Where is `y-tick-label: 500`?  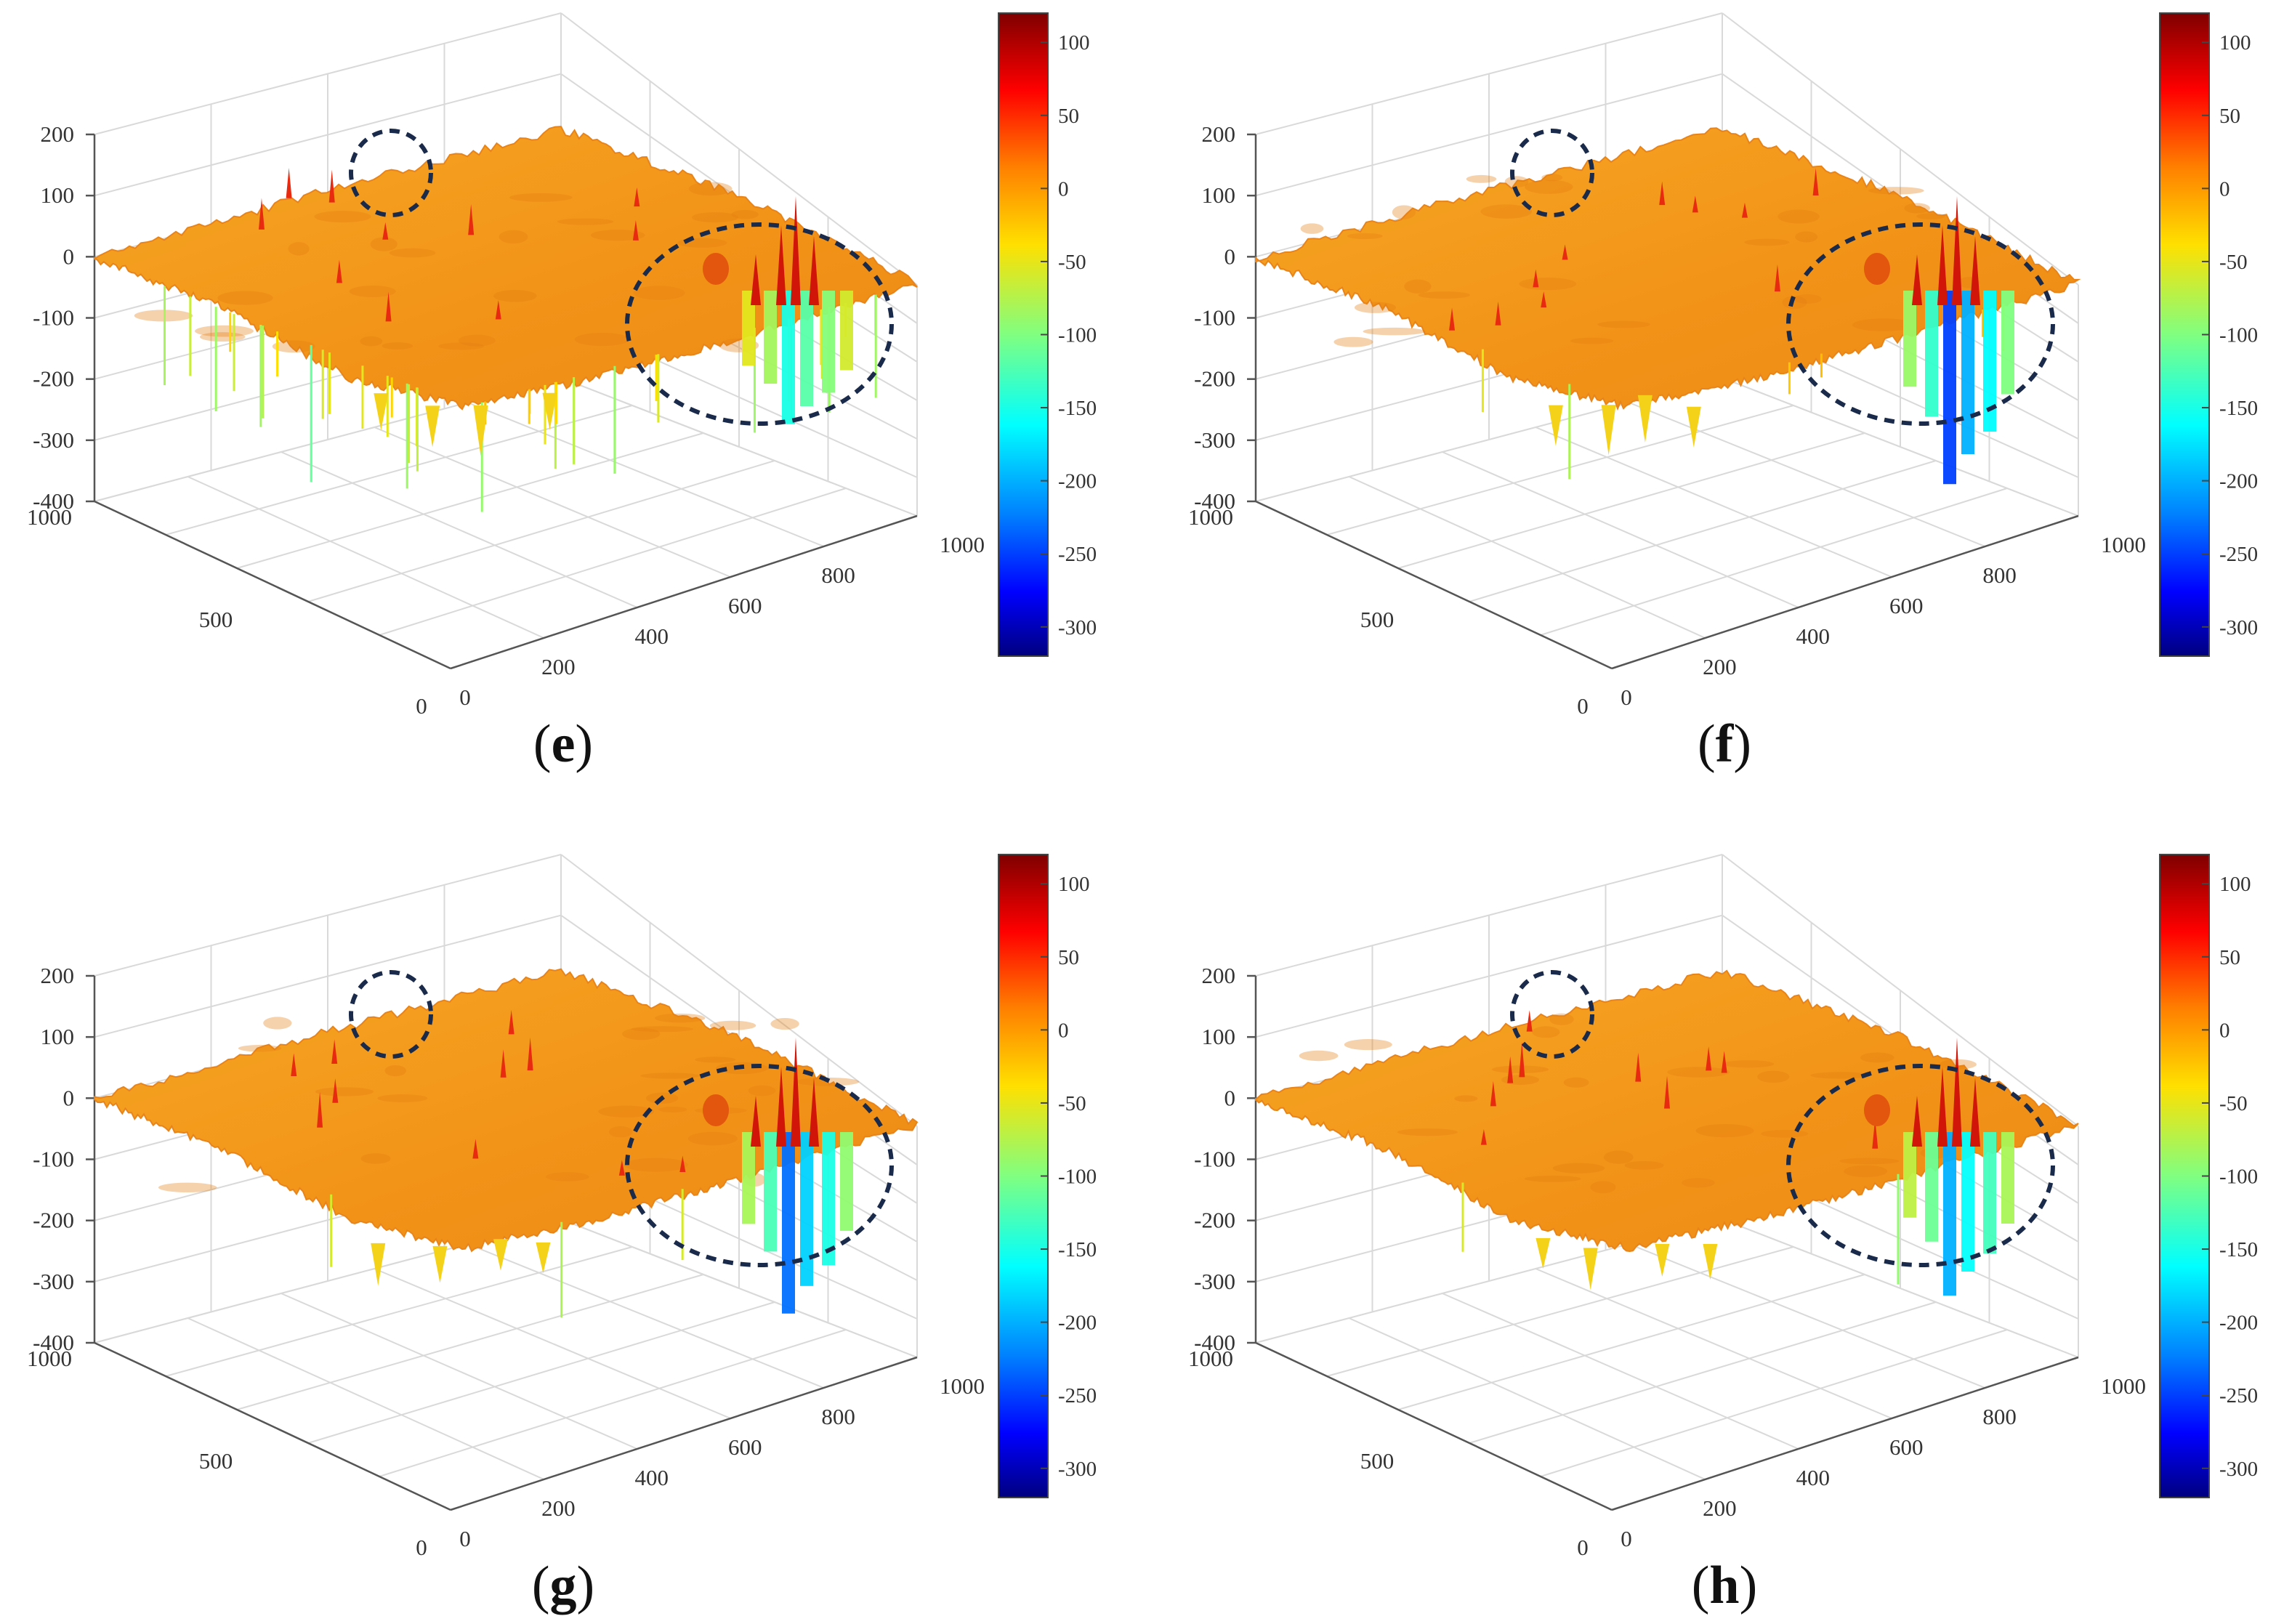 y-tick-label: 500 is located at coordinates (216, 619).